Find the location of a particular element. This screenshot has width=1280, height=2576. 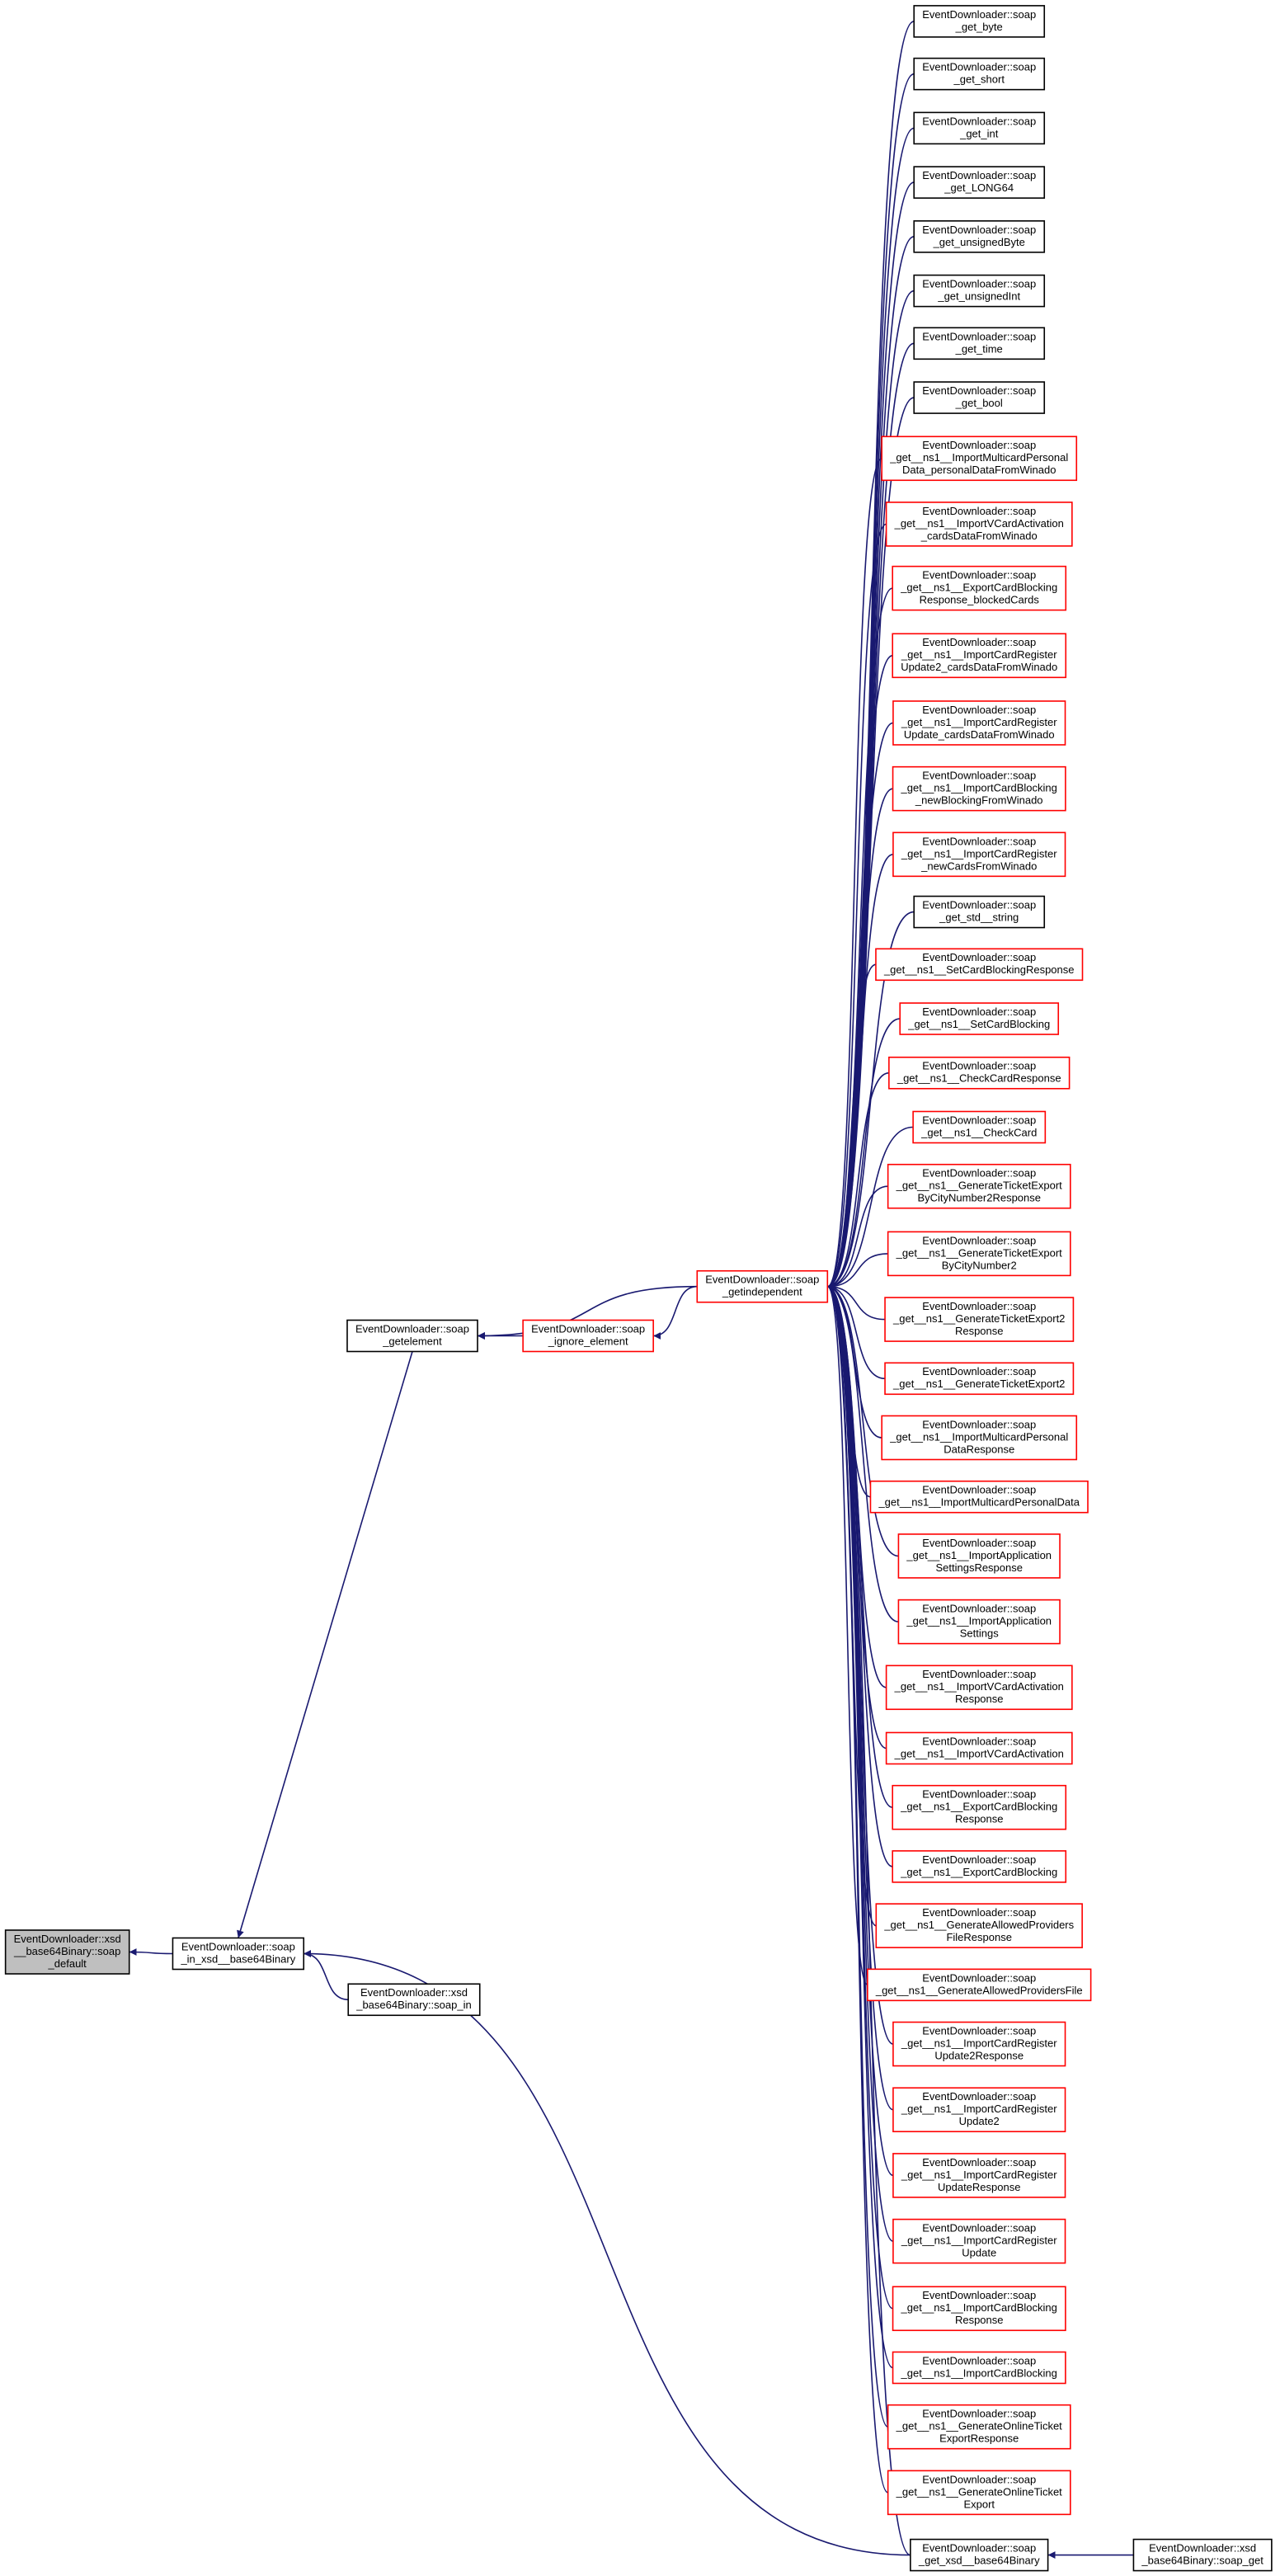

node-label: _get__ns1__GenerateAllowedProviders is located at coordinates (978, 1925).